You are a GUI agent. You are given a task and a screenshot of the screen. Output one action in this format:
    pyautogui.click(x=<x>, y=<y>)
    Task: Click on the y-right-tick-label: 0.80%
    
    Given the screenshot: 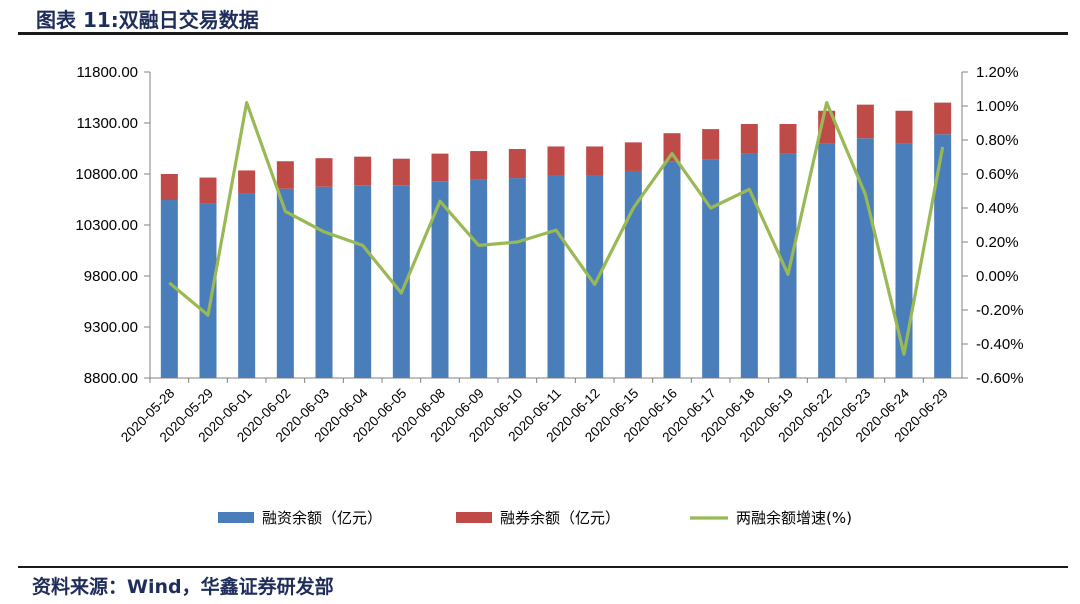 What is the action you would take?
    pyautogui.click(x=997, y=140)
    